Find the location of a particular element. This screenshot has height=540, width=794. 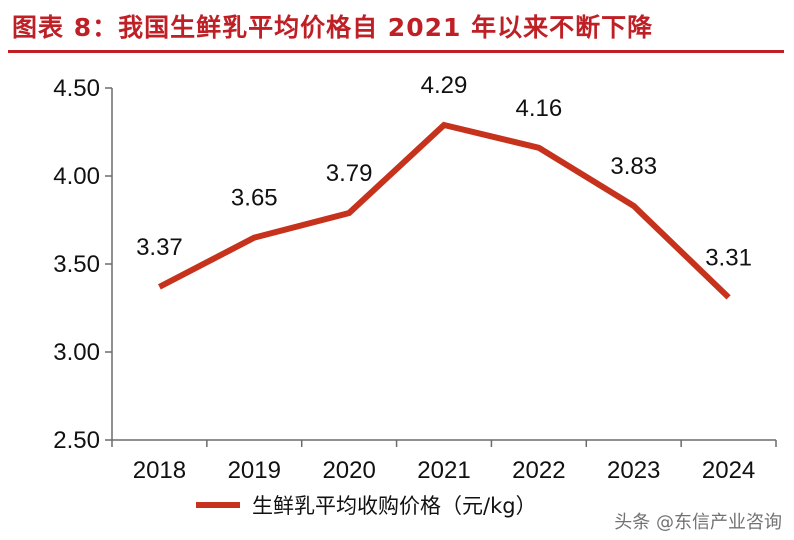

data-label: 3.65 is located at coordinates (254, 198).